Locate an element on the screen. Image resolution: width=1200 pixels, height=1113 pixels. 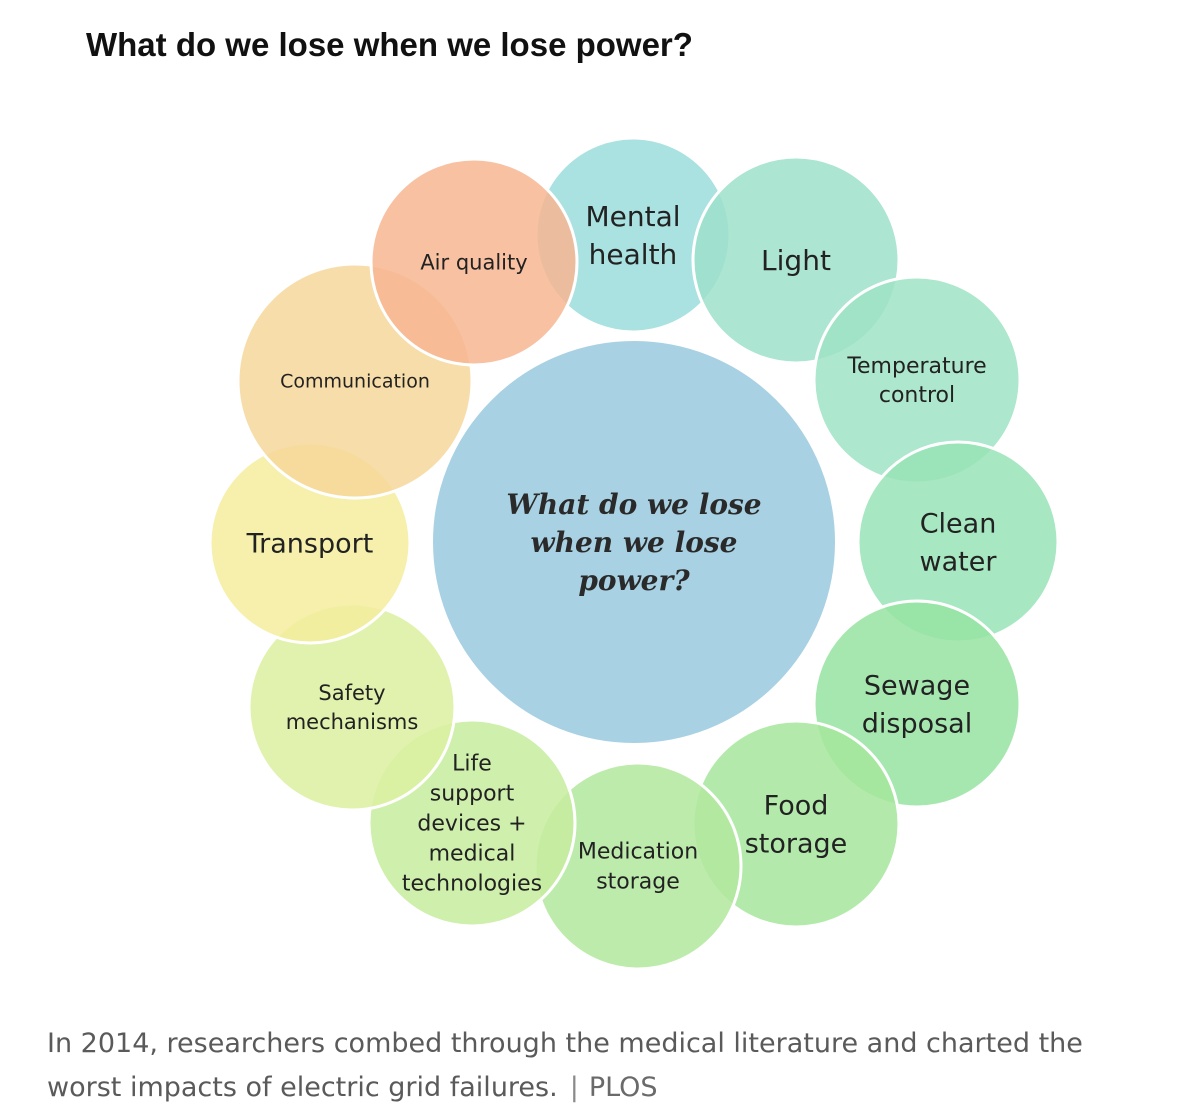
life-support-label-line: medical is located at coordinates (472, 854).